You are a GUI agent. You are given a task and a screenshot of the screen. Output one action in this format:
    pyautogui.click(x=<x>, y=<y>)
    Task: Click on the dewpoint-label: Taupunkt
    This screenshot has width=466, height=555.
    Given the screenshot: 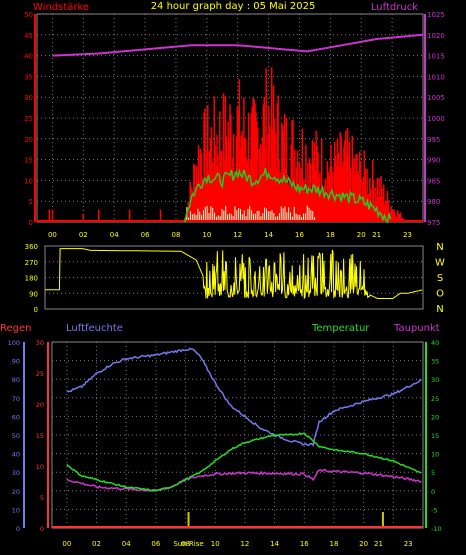 What is the action you would take?
    pyautogui.click(x=416, y=328)
    